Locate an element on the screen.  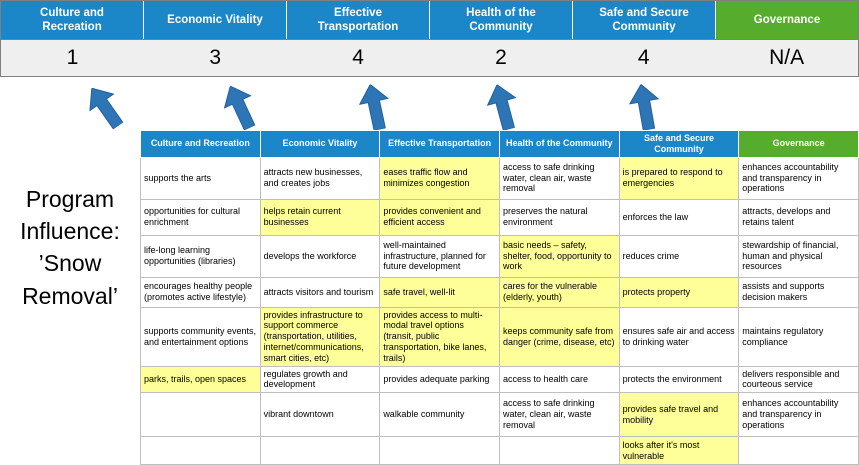
summary-score-culture-and-recreation: 1 is located at coordinates (72, 57).